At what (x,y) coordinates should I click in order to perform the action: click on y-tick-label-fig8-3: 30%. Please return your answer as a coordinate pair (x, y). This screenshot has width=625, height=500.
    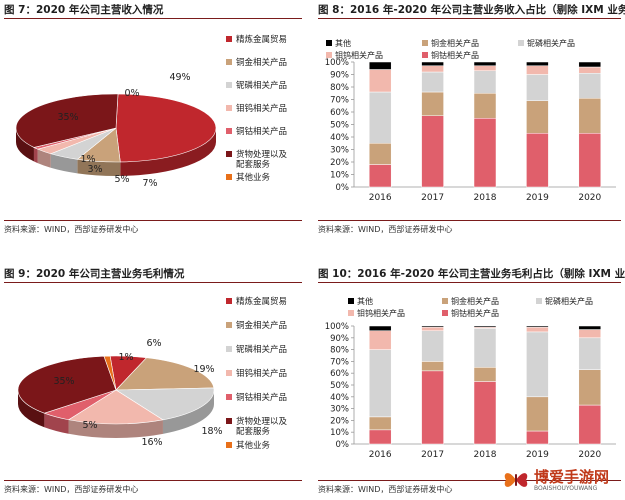
    Looking at the image, I should click on (339, 151).